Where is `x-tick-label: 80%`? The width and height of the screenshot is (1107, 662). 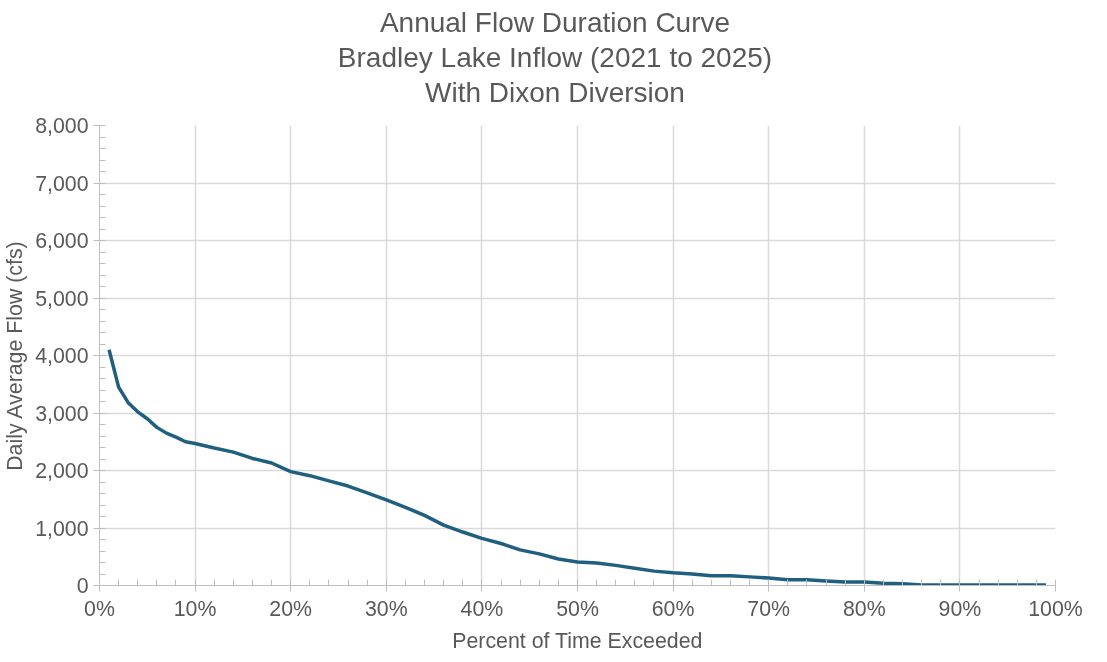
x-tick-label: 80% is located at coordinates (864, 608).